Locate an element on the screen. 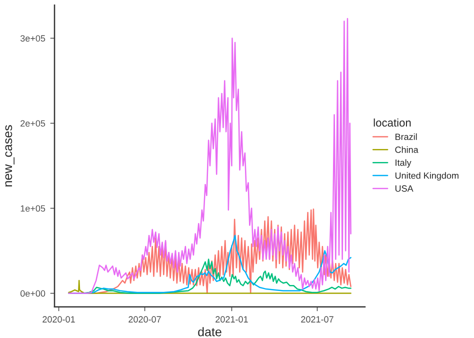  x-tick-label: 2021-01 is located at coordinates (232, 319).